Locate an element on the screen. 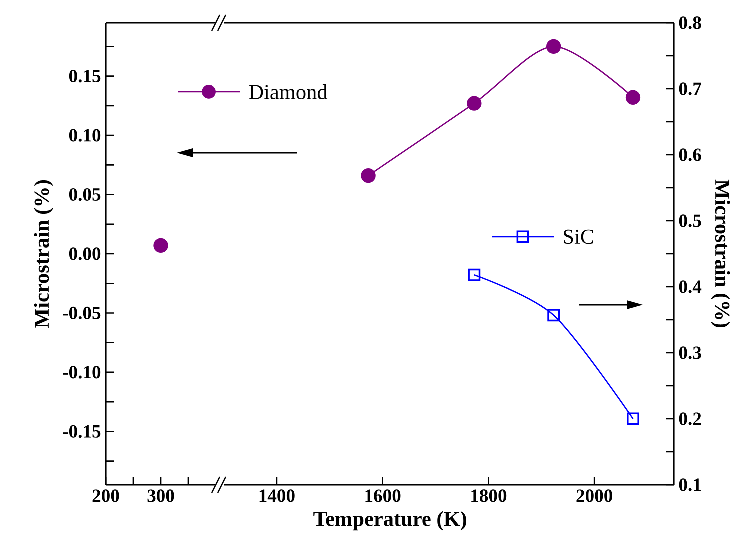 The width and height of the screenshot is (745, 550). x-tick-label: 1800 is located at coordinates (489, 496).